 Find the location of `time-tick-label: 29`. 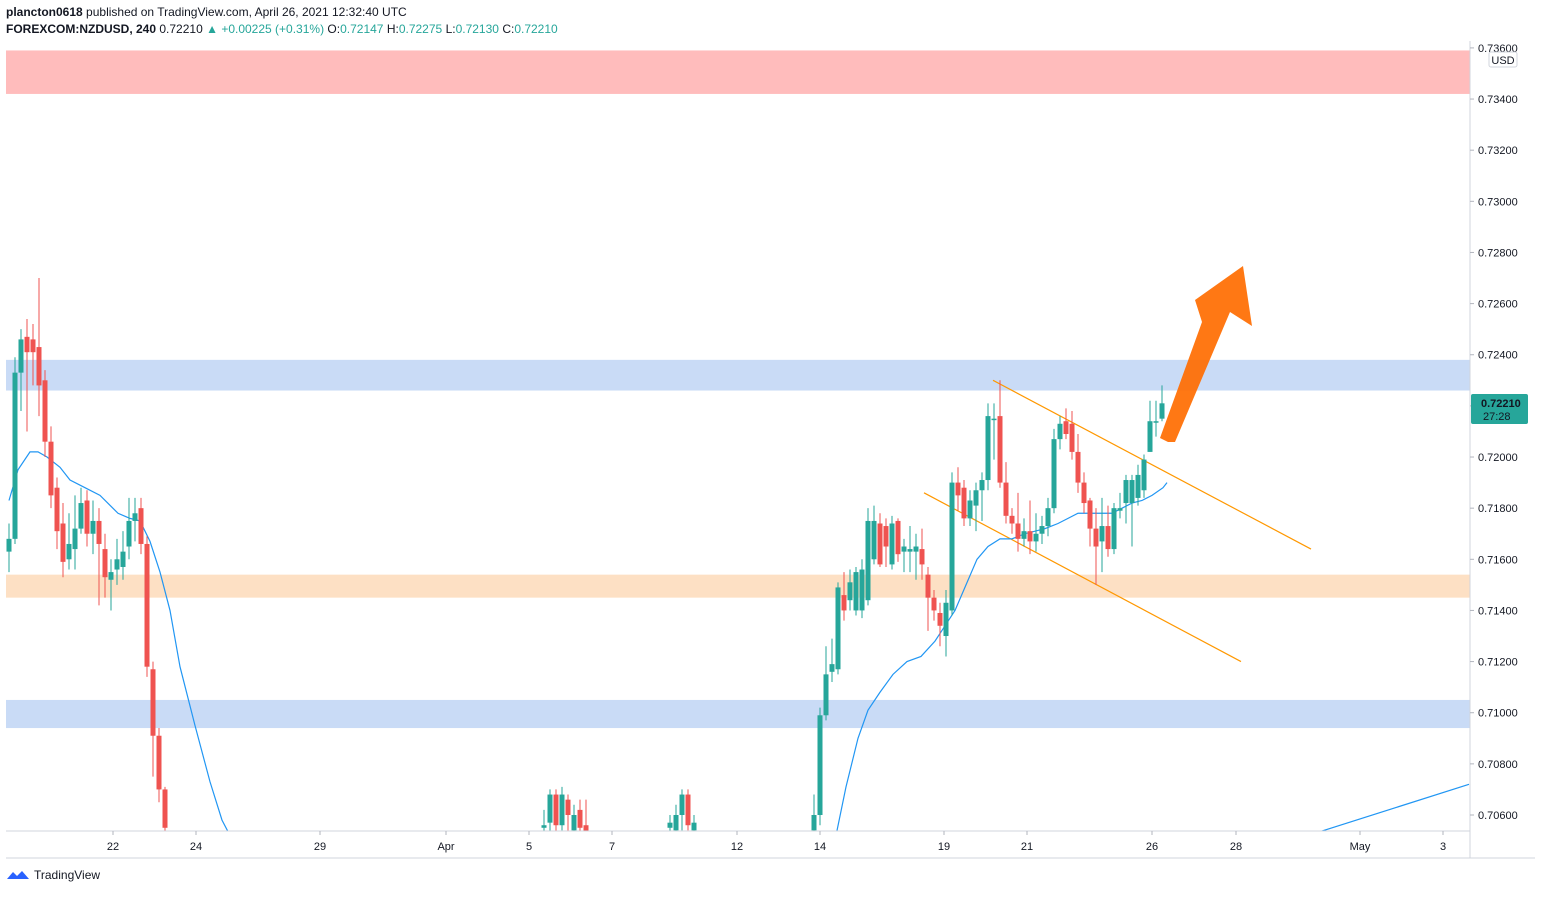

time-tick-label: 29 is located at coordinates (320, 847).